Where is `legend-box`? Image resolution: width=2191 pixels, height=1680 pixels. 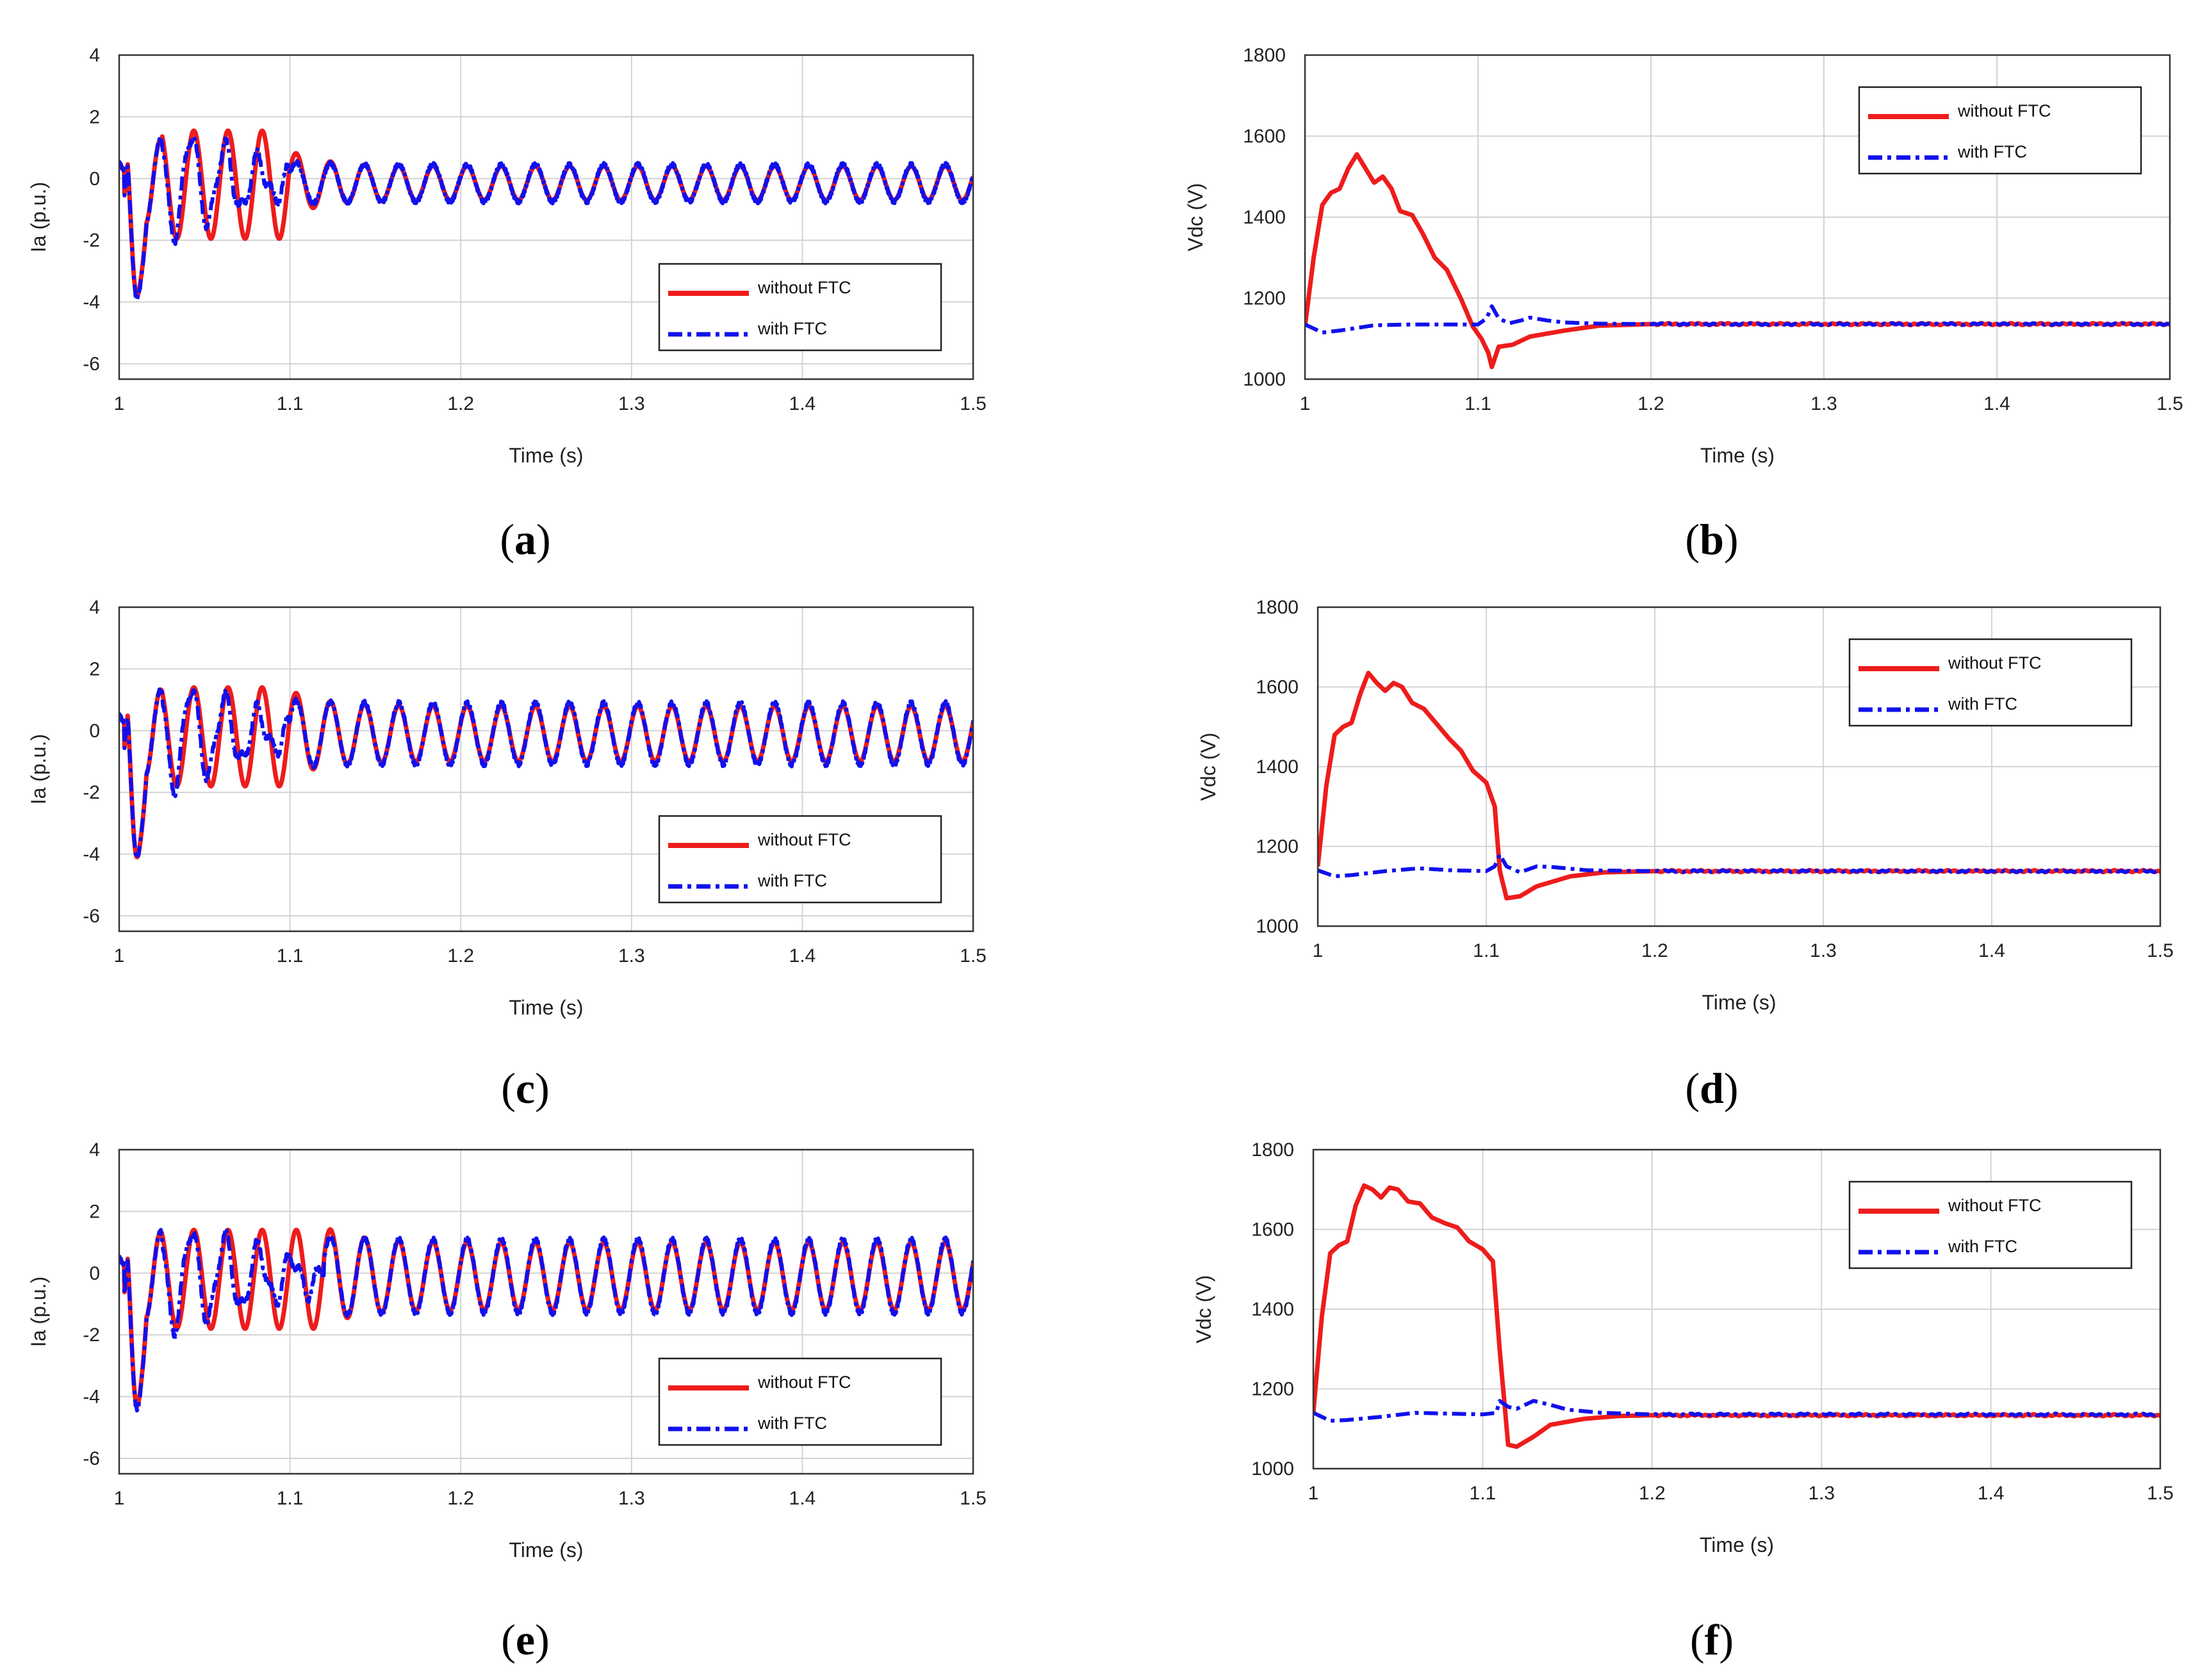
legend-box is located at coordinates (2000, 130).